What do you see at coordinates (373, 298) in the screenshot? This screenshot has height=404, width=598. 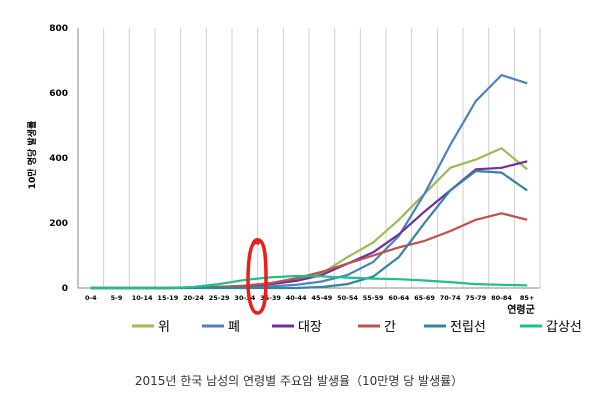 I see `x-tick-label: 55-59` at bounding box center [373, 298].